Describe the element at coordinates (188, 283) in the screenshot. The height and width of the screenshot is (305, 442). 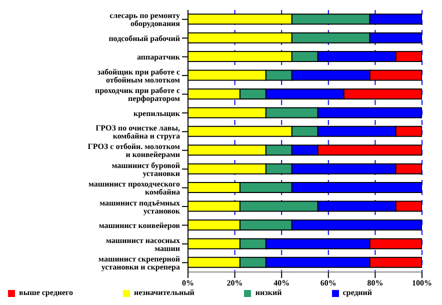
I see `x-tick-label: 0%` at that location.